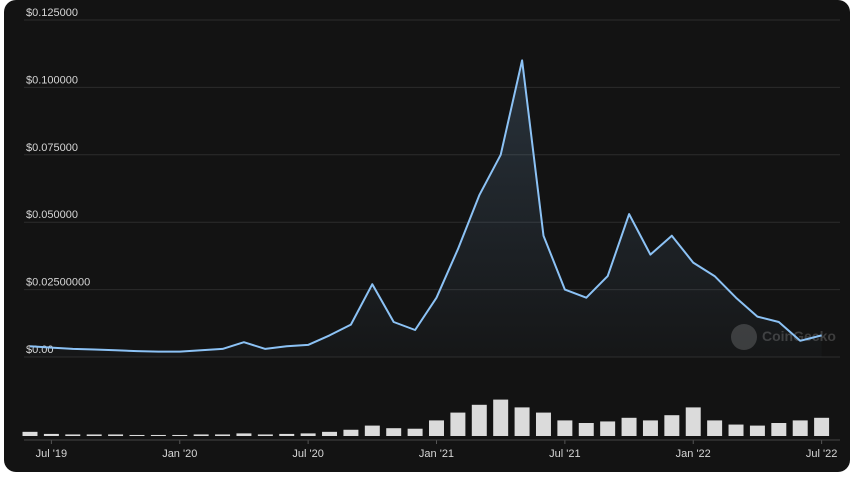  What do you see at coordinates (52, 215) in the screenshot?
I see `y-tick-label: $0.050000` at bounding box center [52, 215].